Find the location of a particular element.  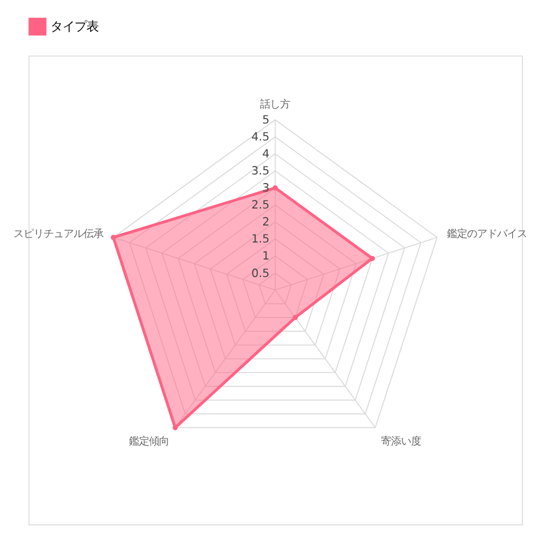

spoke-label: 鑑定のアドバイス is located at coordinates (486, 234).